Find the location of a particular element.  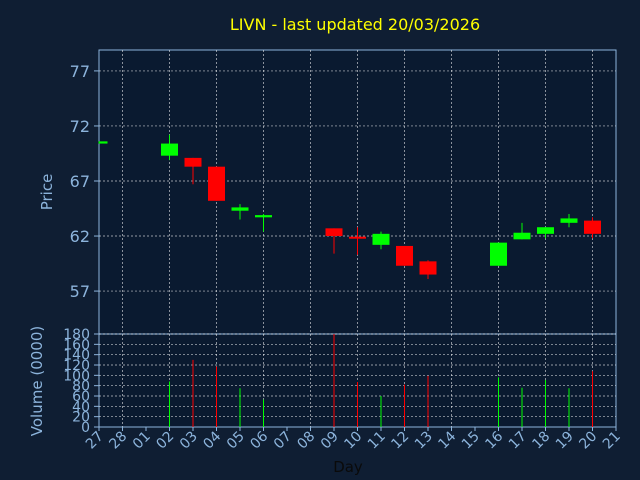

price-axis-label: Price is located at coordinates (47, 192).